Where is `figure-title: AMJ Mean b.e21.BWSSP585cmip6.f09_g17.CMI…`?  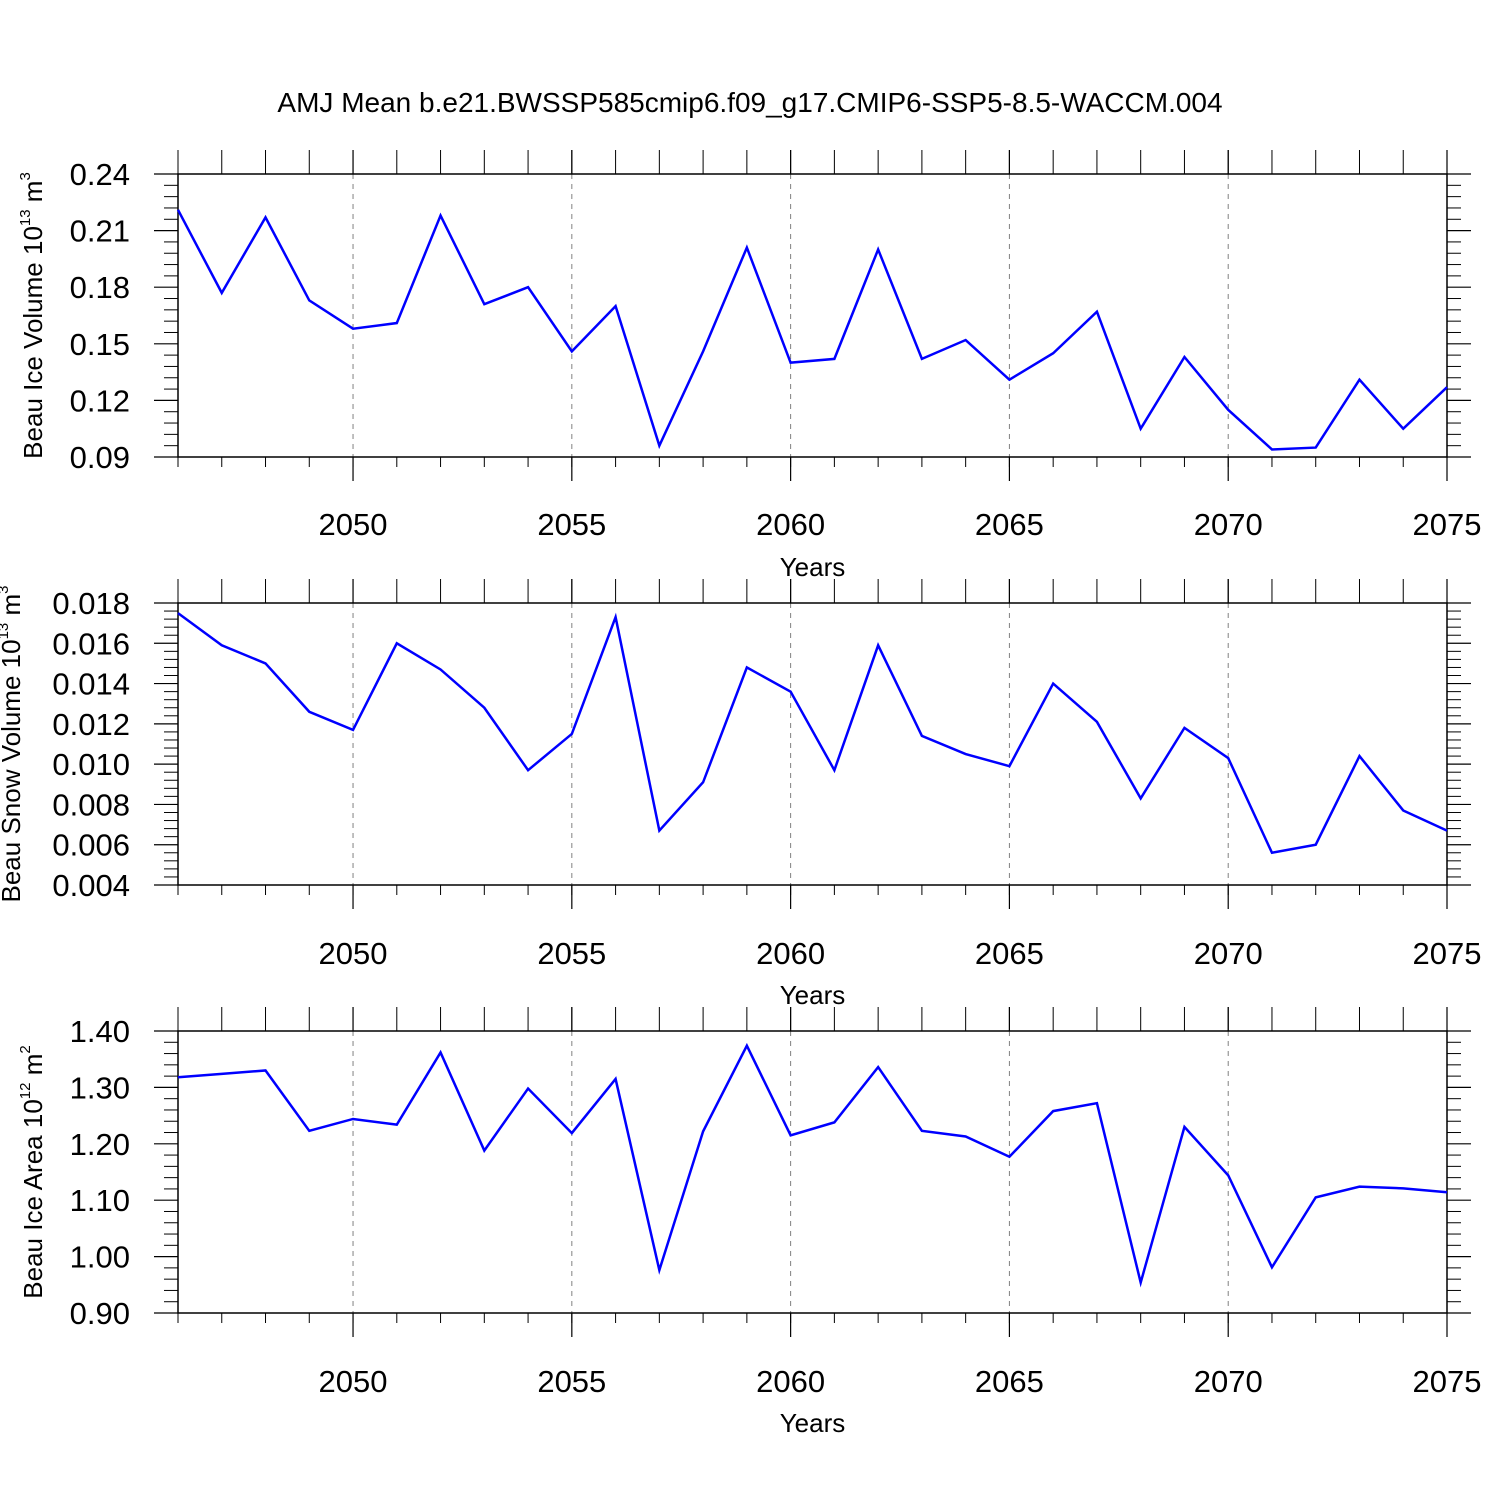 figure-title: AMJ Mean b.e21.BWSSP585cmip6.f09_g17.CMI… is located at coordinates (749, 102).